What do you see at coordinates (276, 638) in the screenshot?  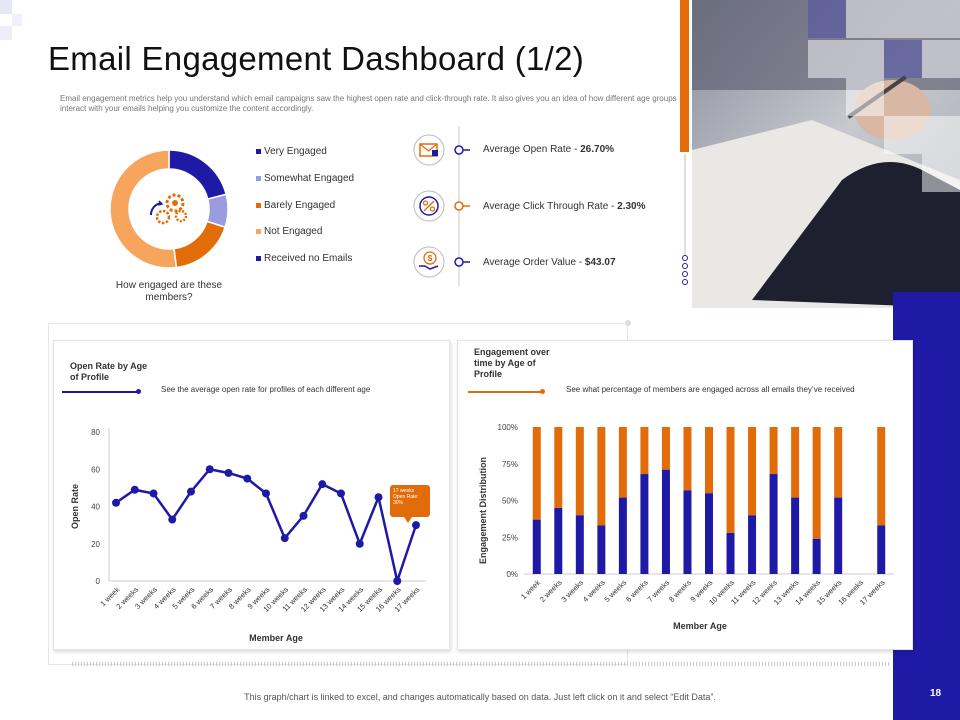 I see `x-axis-title: Member Age` at bounding box center [276, 638].